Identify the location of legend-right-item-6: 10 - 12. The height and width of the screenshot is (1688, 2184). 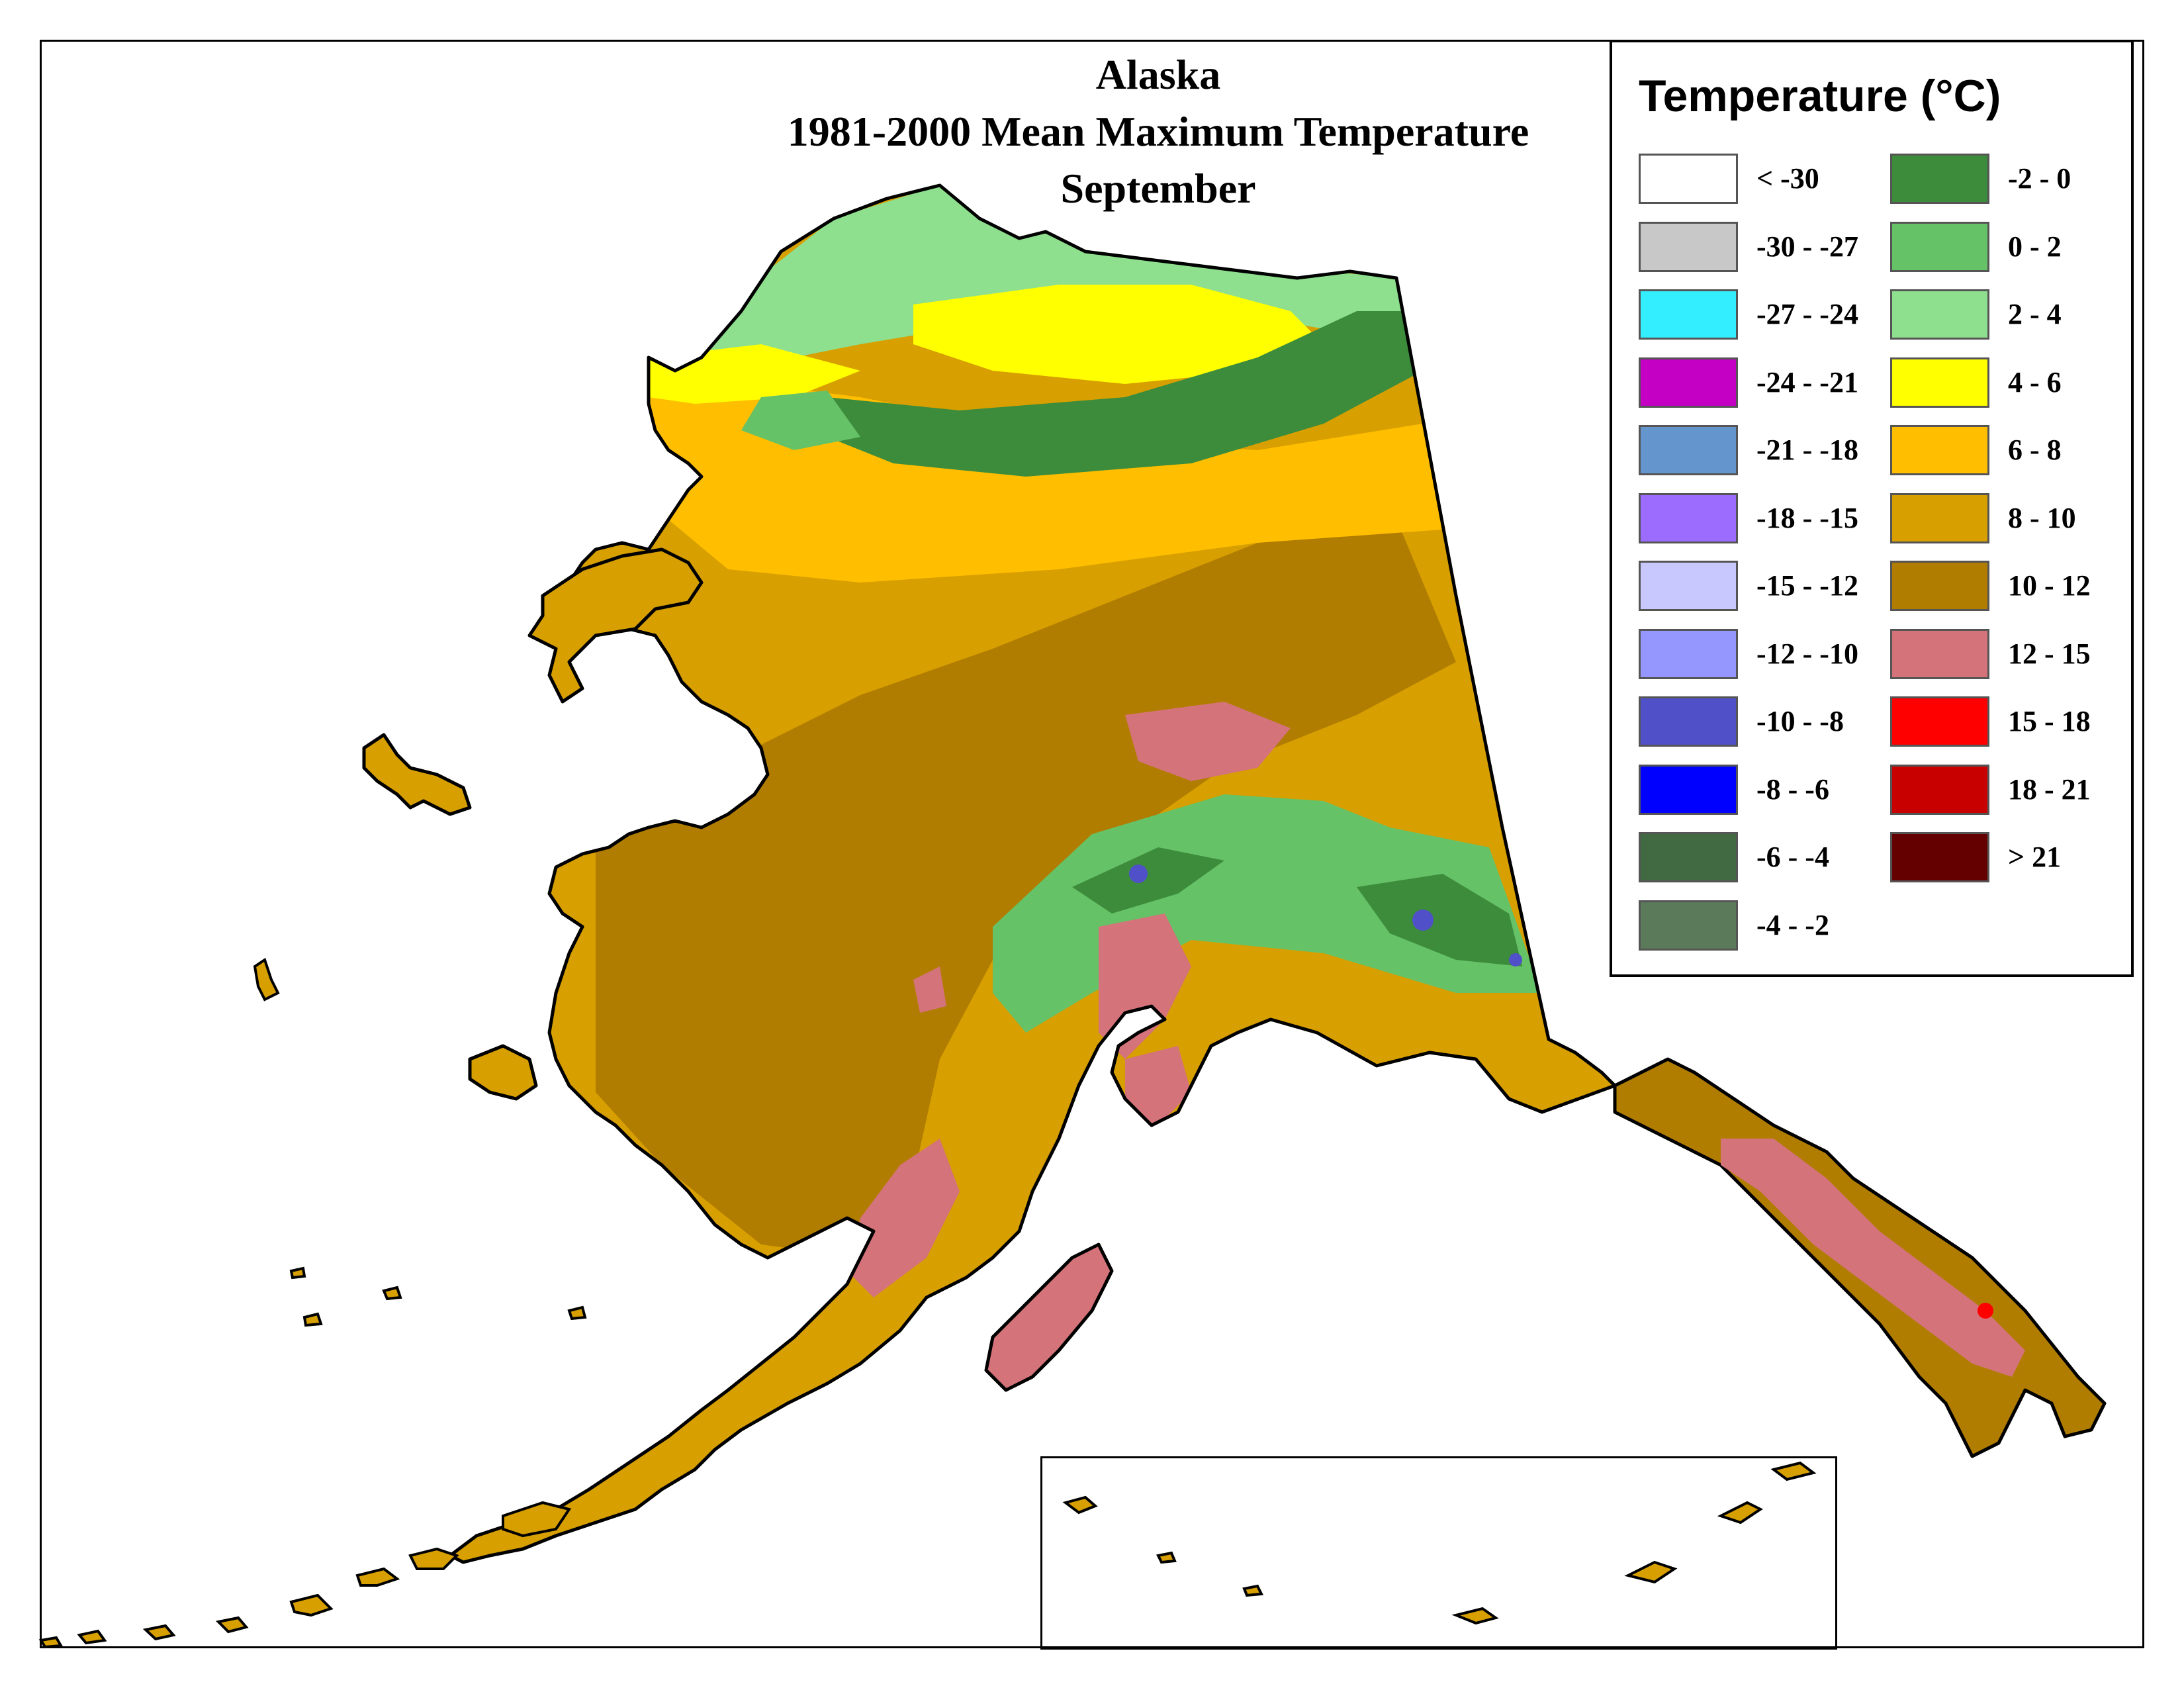
(2009, 587).